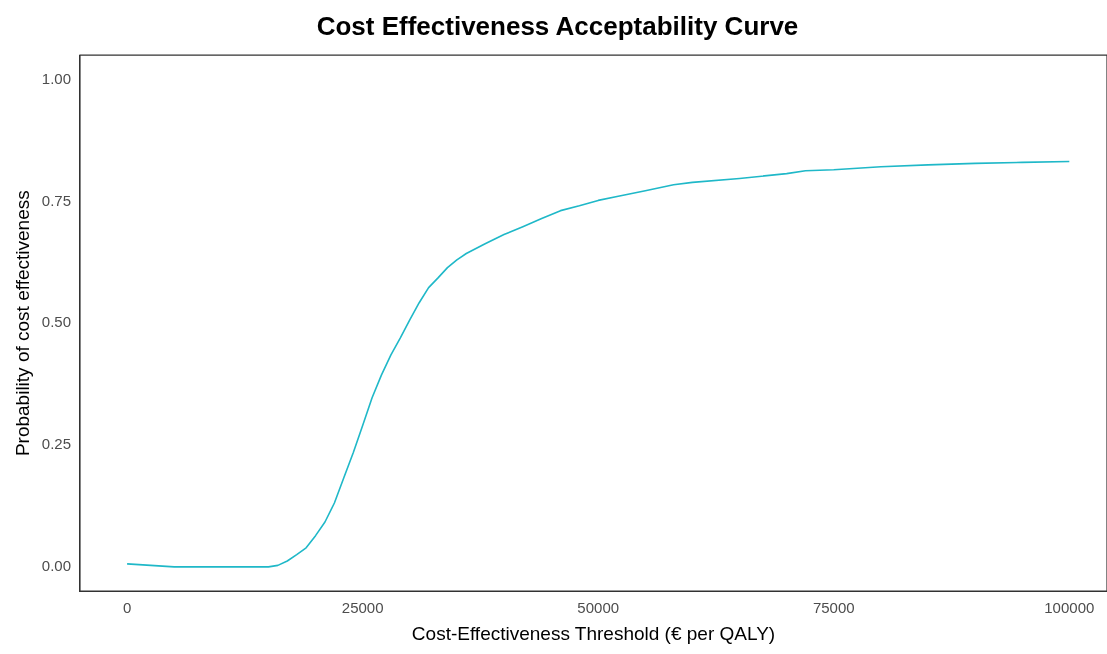 The height and width of the screenshot is (654, 1107). What do you see at coordinates (56, 444) in the screenshot?
I see `y-tick-label: 0.25` at bounding box center [56, 444].